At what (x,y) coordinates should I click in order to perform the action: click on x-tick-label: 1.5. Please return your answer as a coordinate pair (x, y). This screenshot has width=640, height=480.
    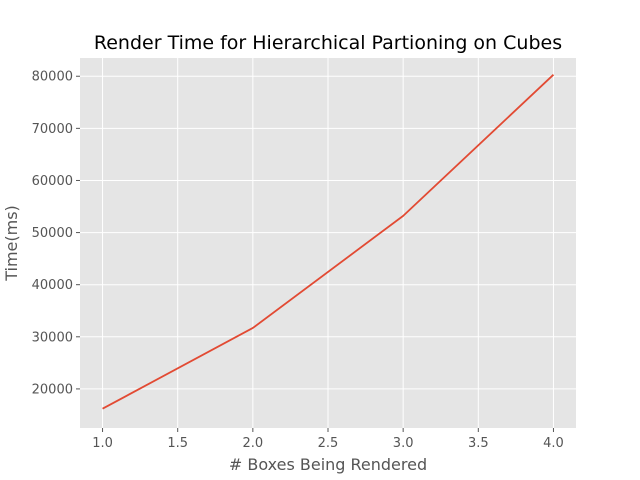
    Looking at the image, I should click on (177, 443).